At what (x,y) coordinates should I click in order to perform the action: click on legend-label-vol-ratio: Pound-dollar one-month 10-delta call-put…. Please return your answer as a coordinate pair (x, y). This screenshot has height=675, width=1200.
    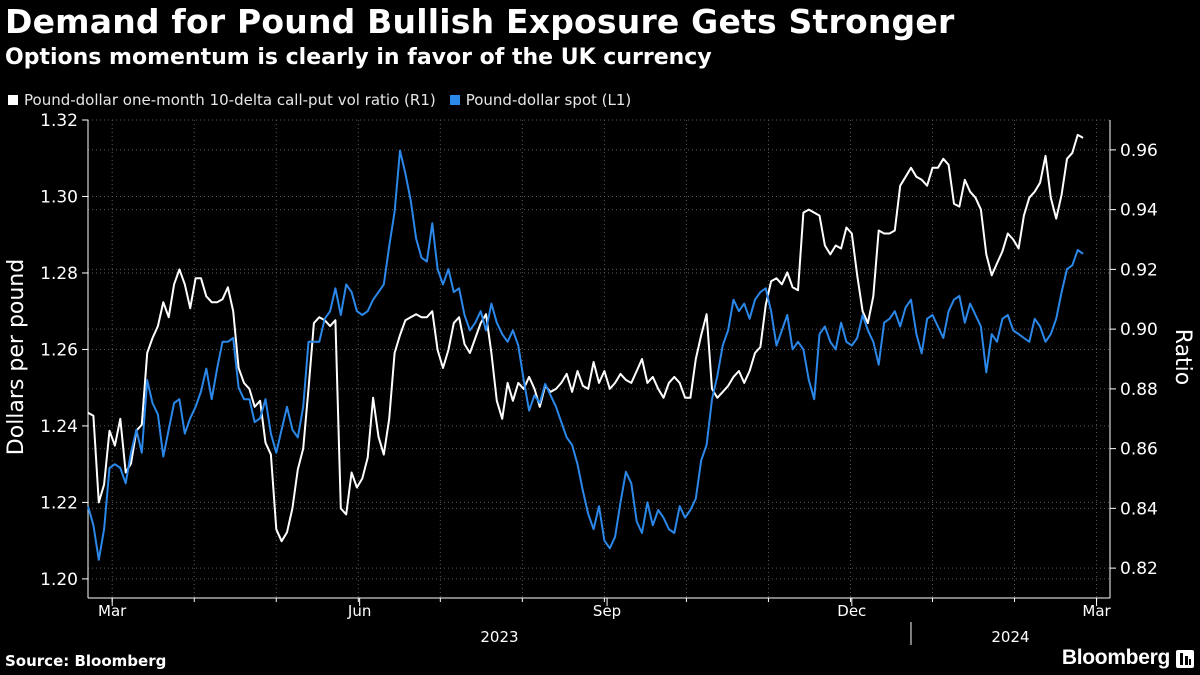
    Looking at the image, I should click on (230, 100).